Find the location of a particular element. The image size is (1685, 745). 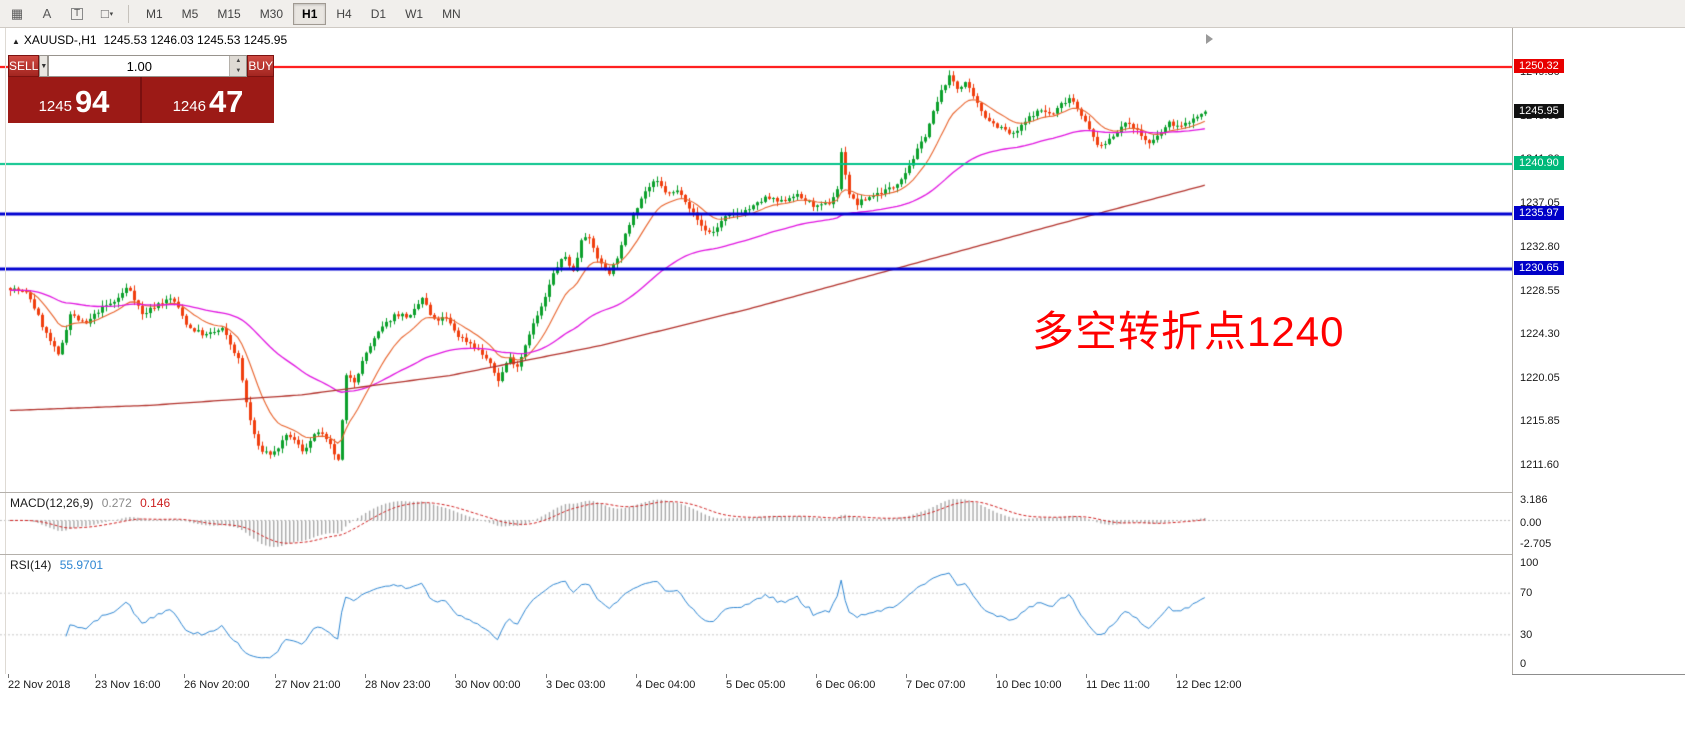

bid-price-big: 94 is located at coordinates (92, 101).